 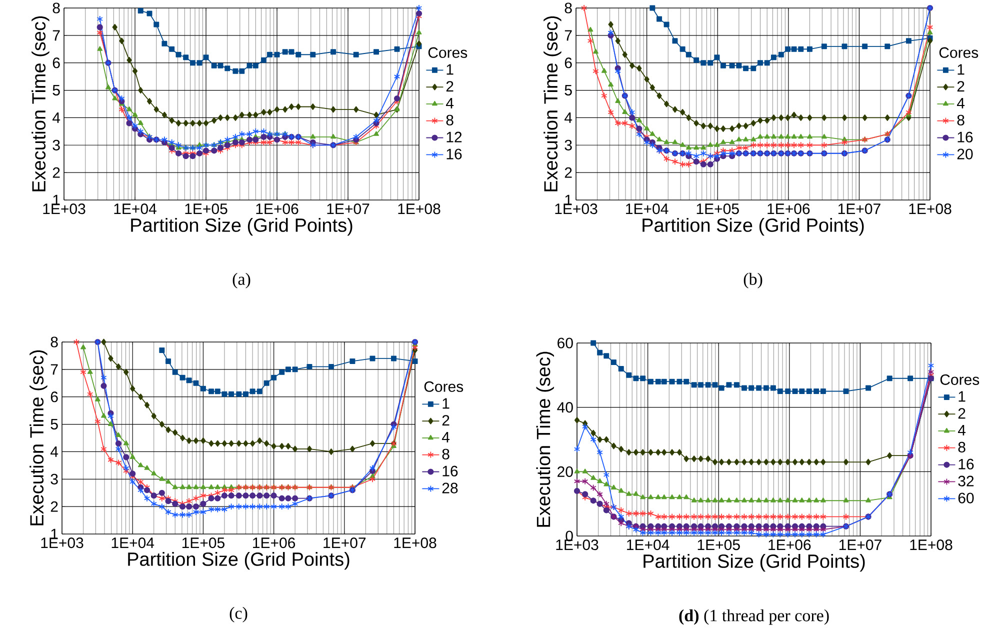 What do you see at coordinates (565, 407) in the screenshot?
I see `y-tick-label: 40` at bounding box center [565, 407].